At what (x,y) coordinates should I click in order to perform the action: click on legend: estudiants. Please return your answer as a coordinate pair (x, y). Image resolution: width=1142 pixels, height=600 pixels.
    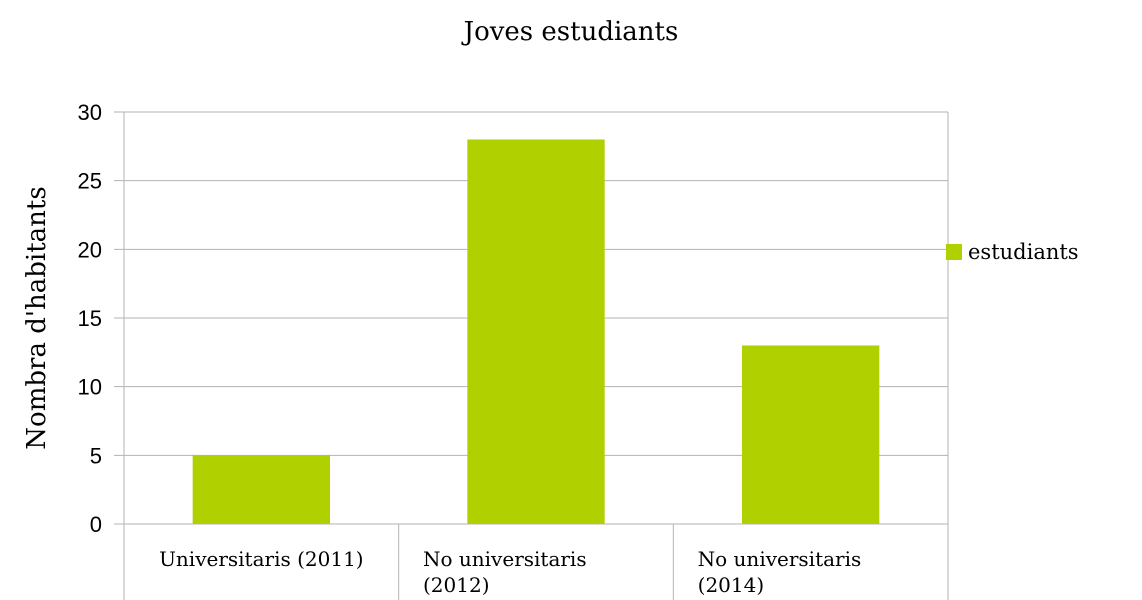
    Looking at the image, I should click on (1012, 252).